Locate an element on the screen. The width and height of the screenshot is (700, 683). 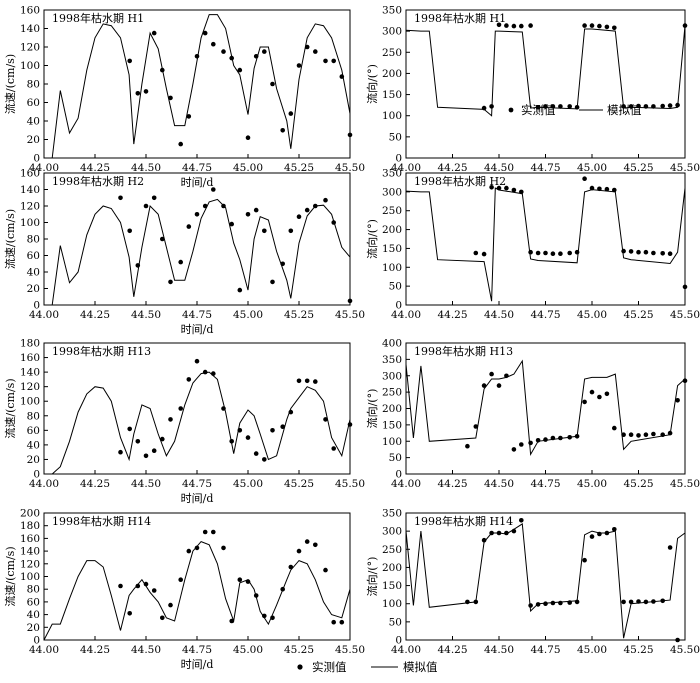
y-tick-label: 100 is located at coordinates (392, 116).